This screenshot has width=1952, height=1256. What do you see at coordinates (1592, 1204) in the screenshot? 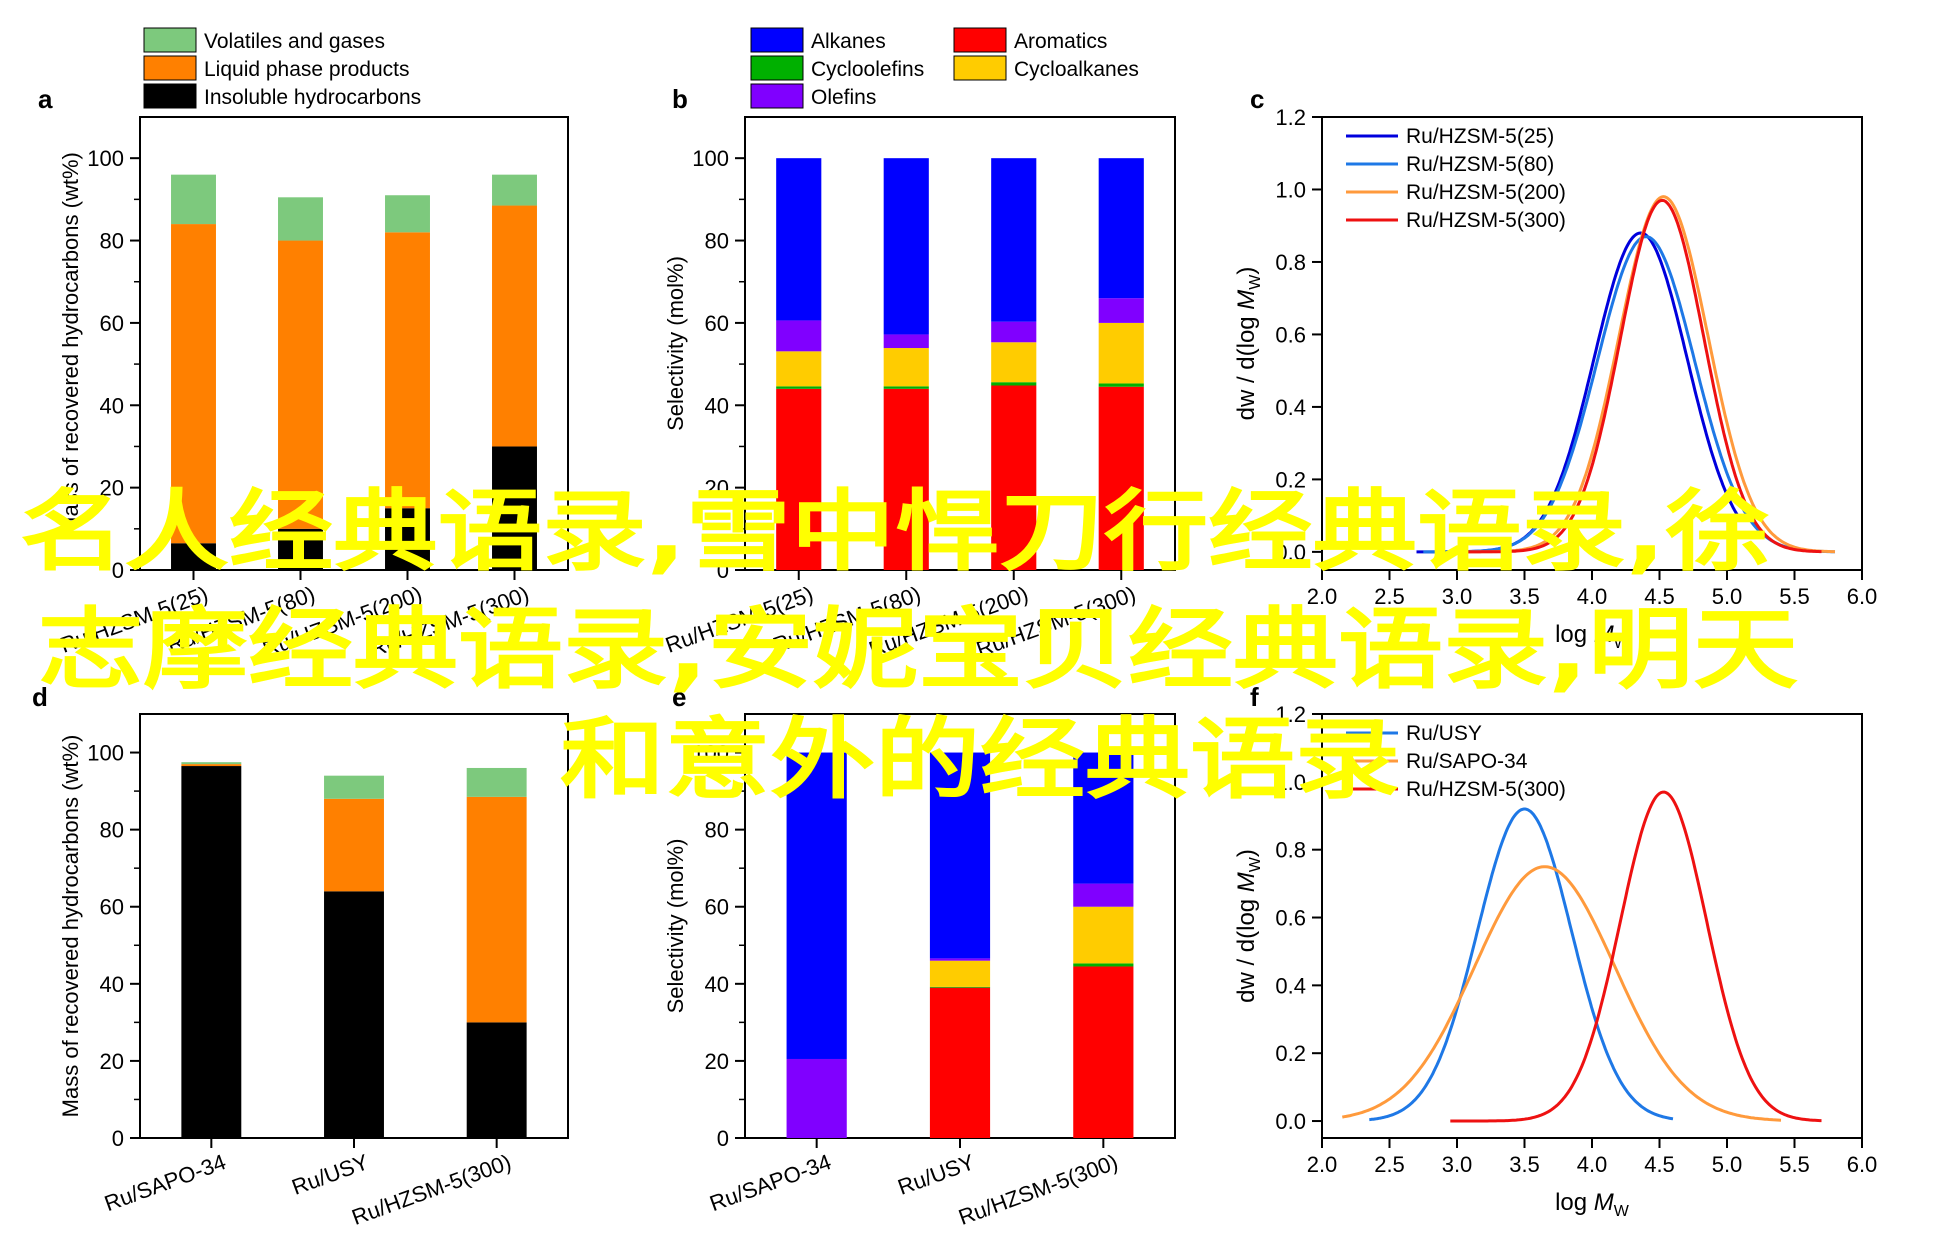
I see `x-axis-label: log MW` at bounding box center [1592, 1204].